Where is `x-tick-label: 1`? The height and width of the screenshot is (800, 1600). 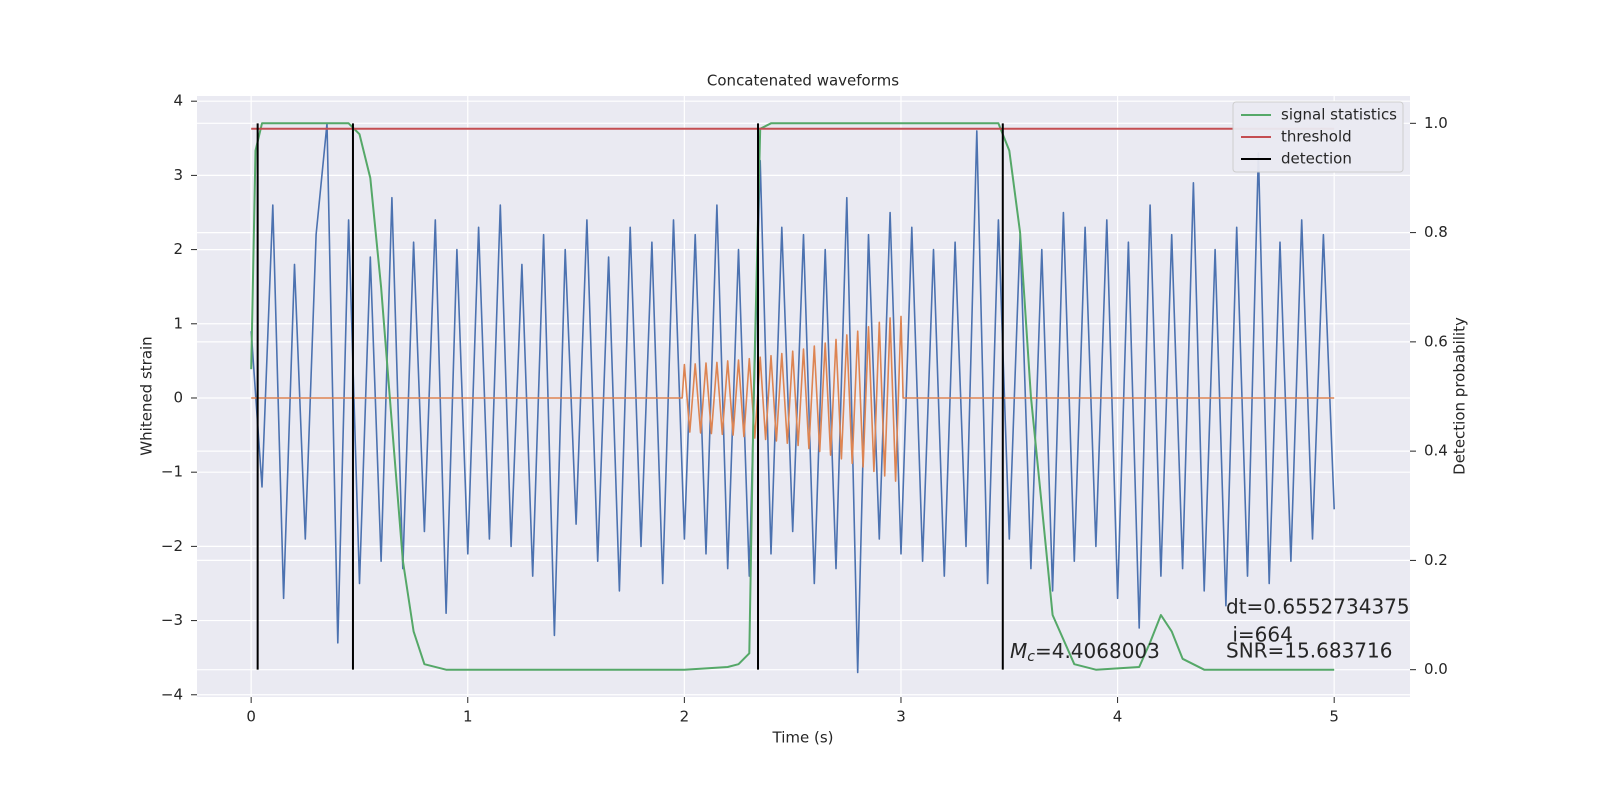
x-tick-label: 1 is located at coordinates (468, 717).